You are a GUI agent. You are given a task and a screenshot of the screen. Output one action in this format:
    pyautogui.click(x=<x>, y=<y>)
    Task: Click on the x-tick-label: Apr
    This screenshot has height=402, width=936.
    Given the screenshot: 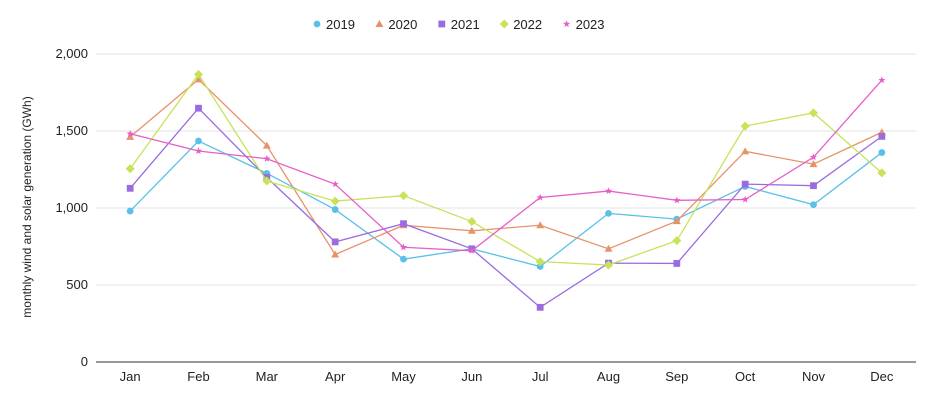 What is the action you would take?
    pyautogui.click(x=335, y=376)
    